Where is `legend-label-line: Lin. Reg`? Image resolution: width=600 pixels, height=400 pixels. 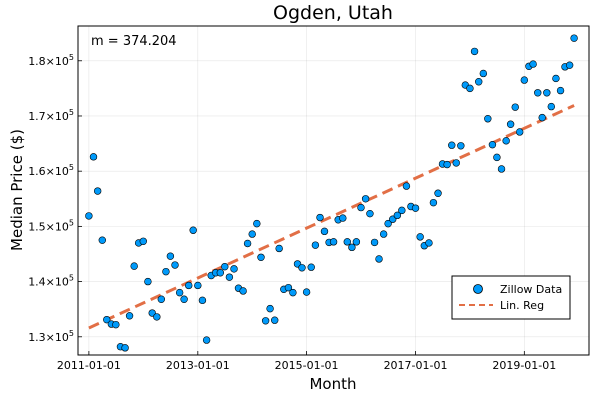
legend-label-line: Lin. Reg is located at coordinates (522, 305).